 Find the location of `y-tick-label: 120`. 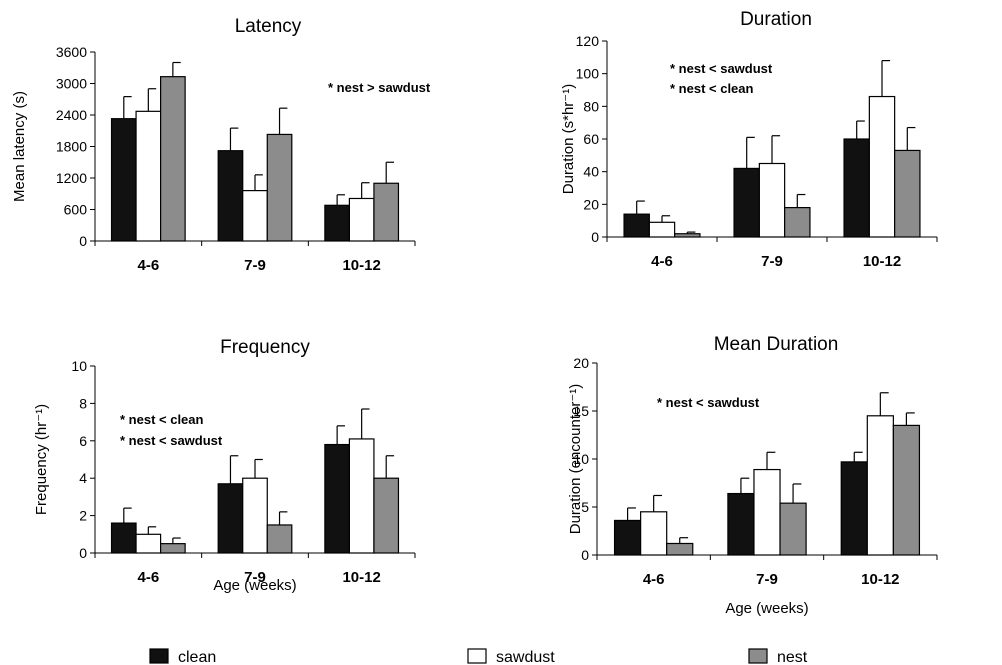

y-tick-label: 120 is located at coordinates (588, 41).